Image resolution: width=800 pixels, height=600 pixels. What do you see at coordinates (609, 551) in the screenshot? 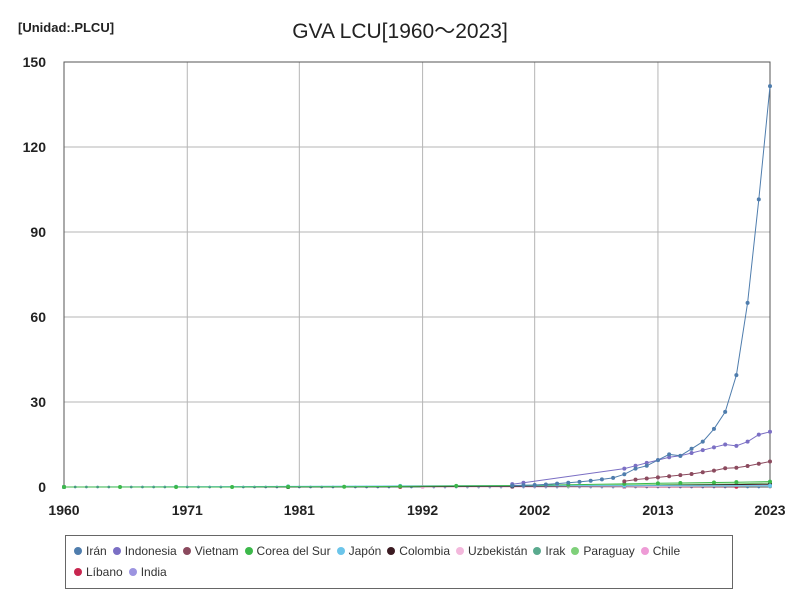
I see `legend-label: Paraguay` at bounding box center [609, 551].